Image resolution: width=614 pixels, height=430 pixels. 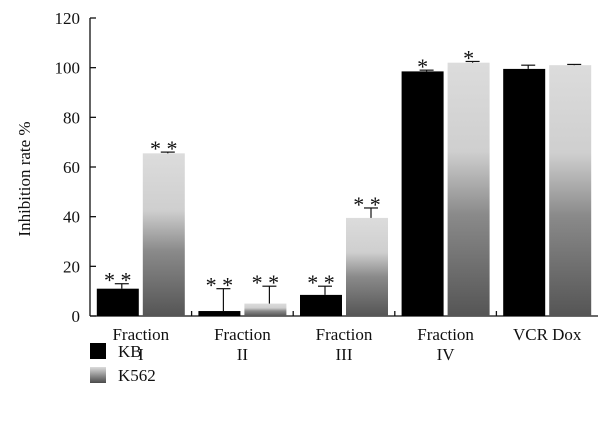 I want to click on y-tick-label: 100, so click(x=68, y=68).